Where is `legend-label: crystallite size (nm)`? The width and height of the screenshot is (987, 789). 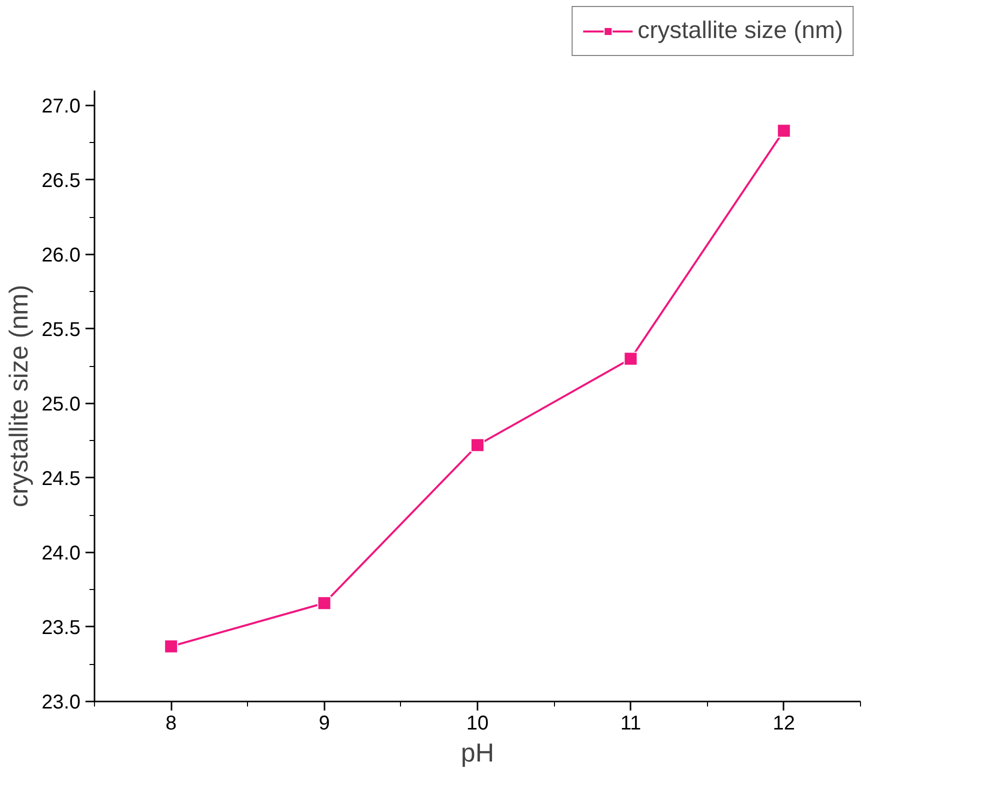
legend-label: crystallite size (nm) is located at coordinates (740, 31).